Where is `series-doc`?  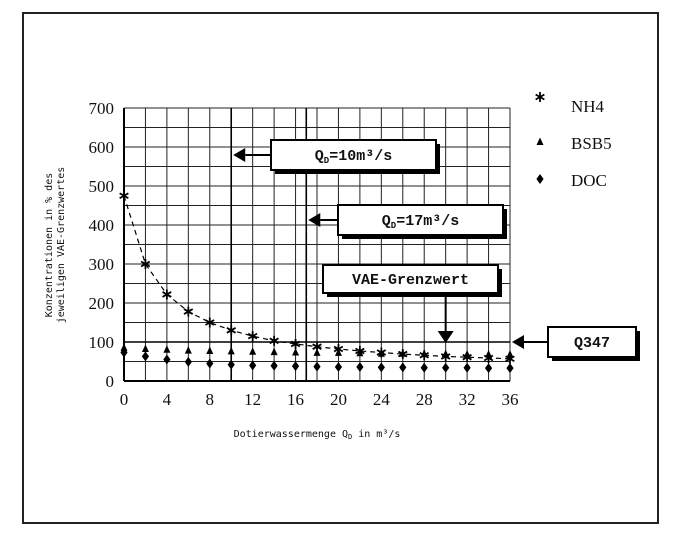 series-doc is located at coordinates (317, 360).